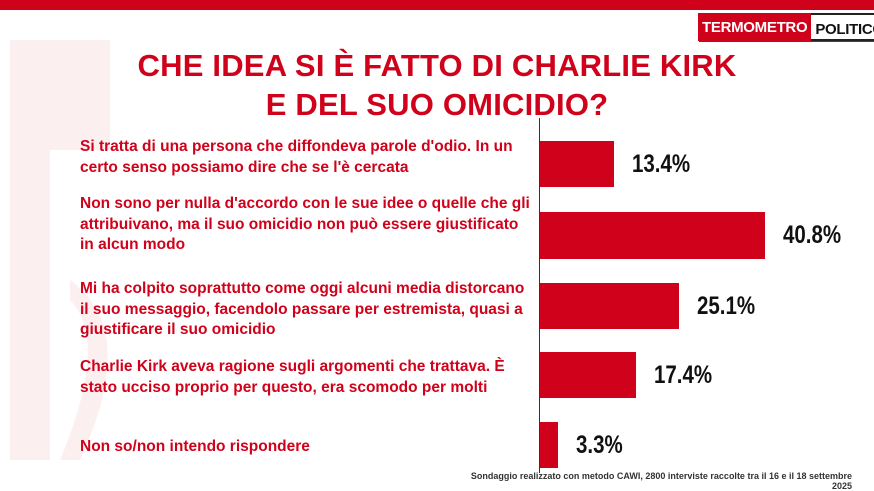  I want to click on top-accent-bar, so click(437, 5).